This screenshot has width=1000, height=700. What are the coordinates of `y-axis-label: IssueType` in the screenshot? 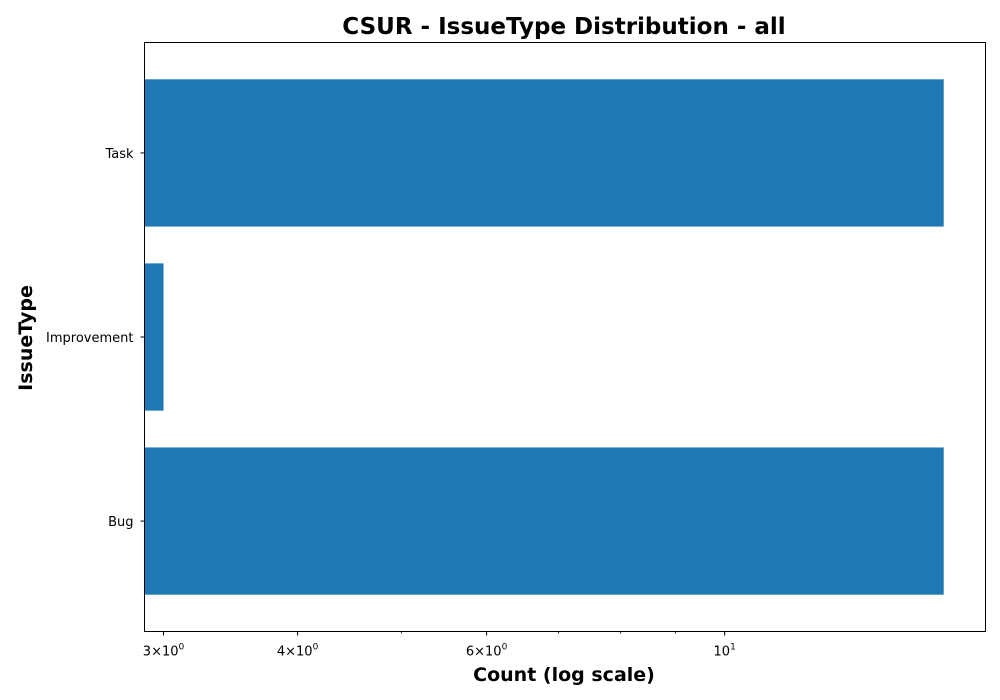 It's located at (26, 338).